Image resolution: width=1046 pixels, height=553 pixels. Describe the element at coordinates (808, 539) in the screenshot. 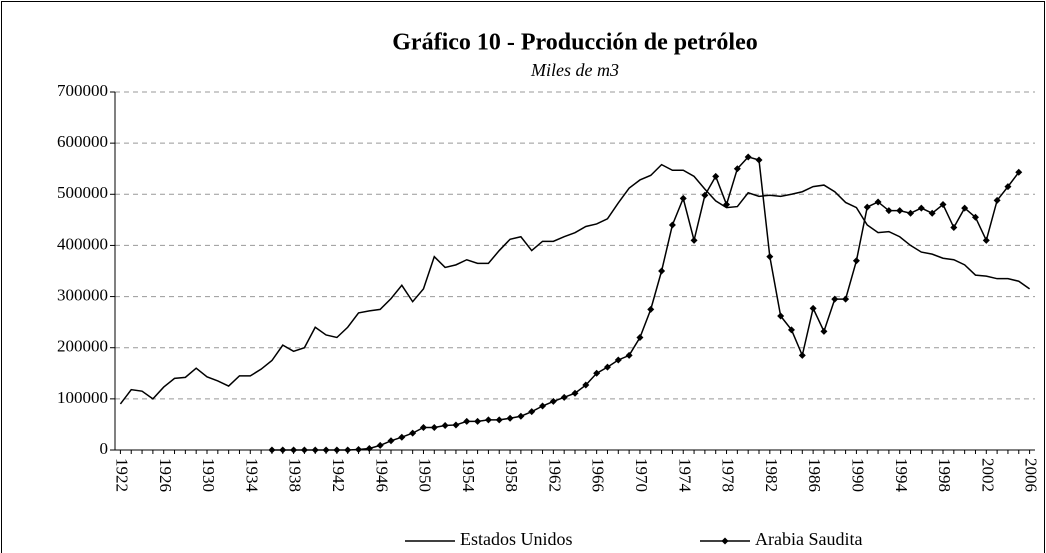

I see `legend-label: Arabia Saudita` at that location.